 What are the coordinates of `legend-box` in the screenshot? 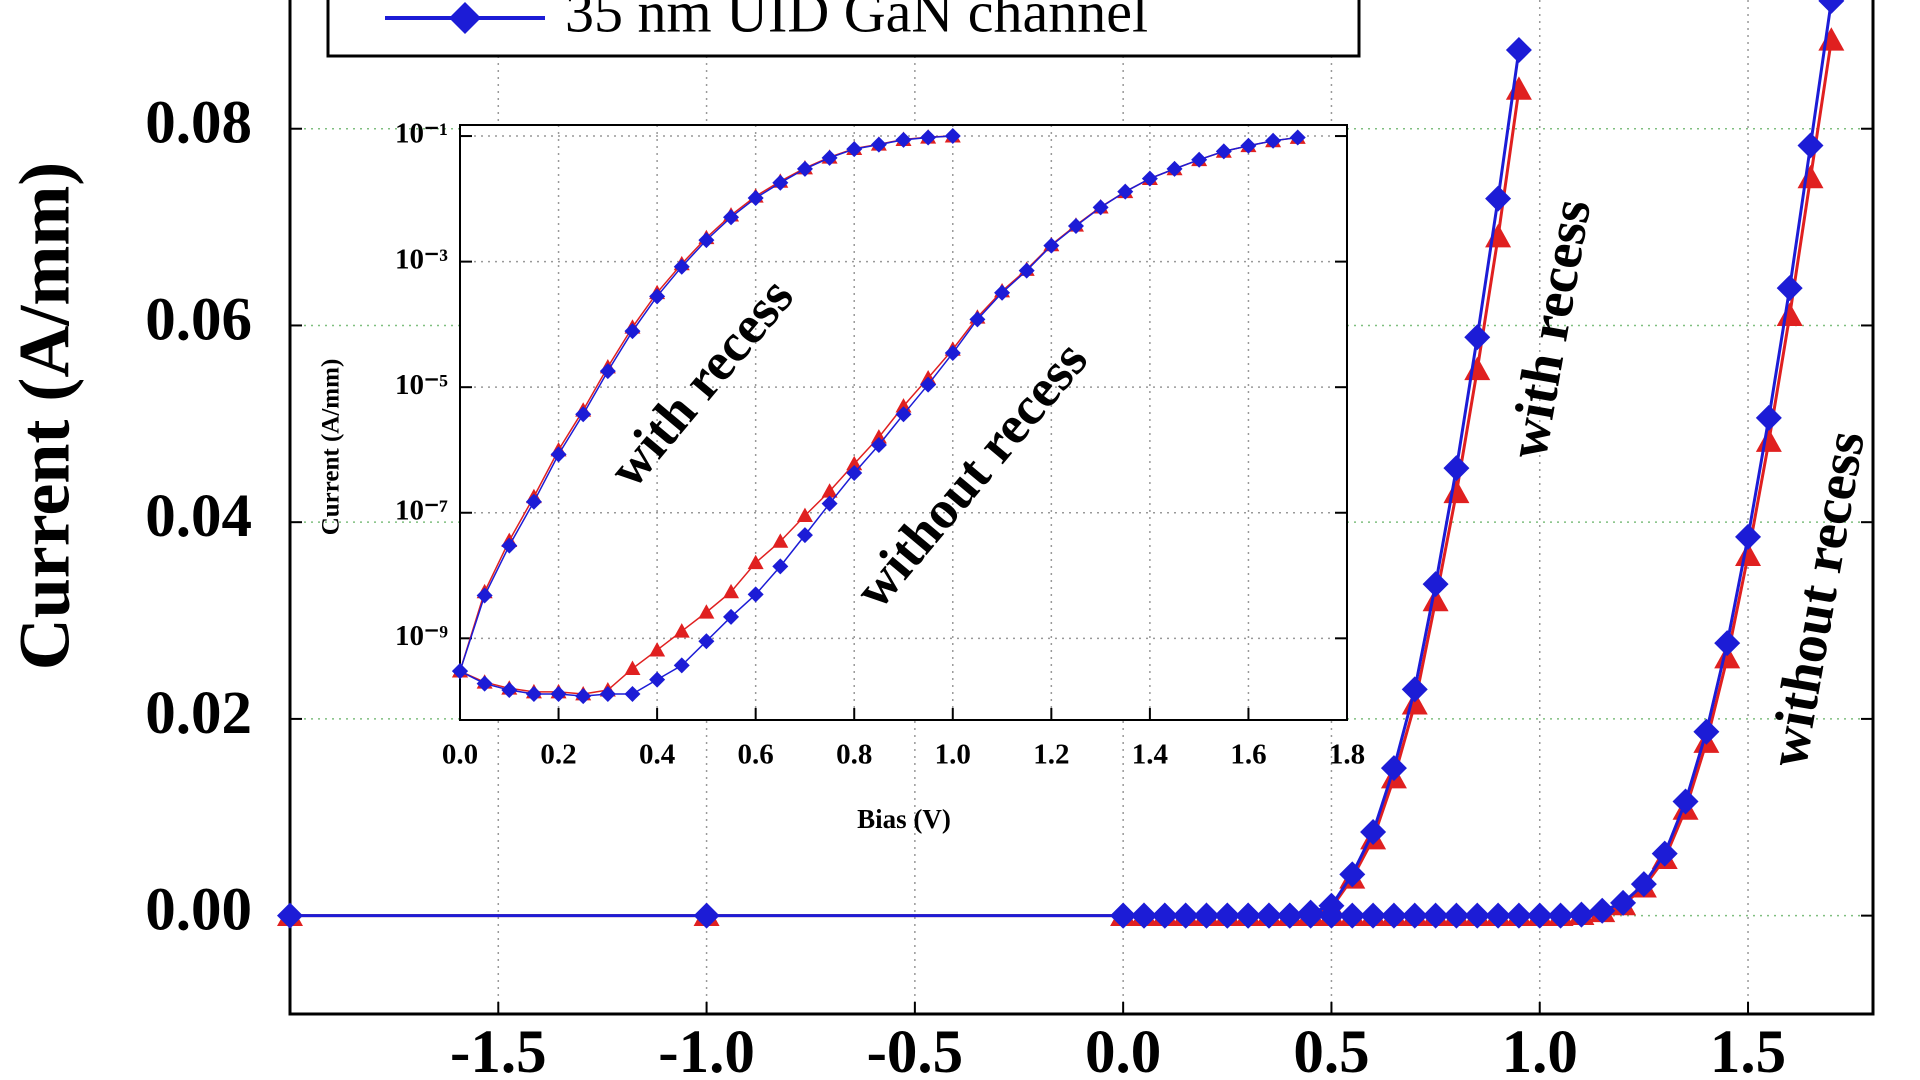 It's located at (843, 29).